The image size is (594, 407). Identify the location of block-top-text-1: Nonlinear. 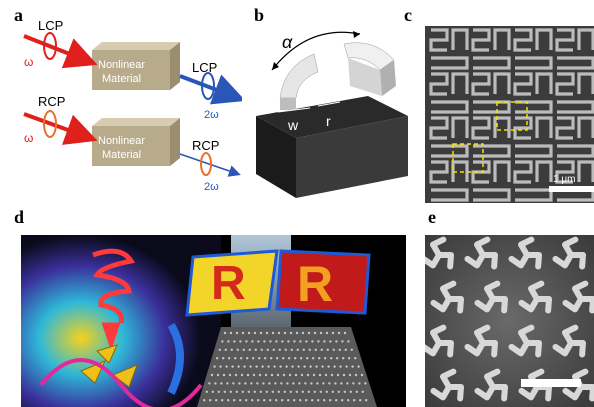
(121, 65).